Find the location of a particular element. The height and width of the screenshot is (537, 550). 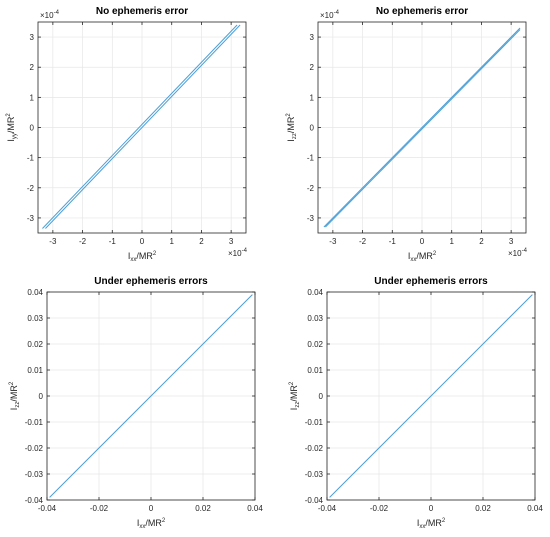

y-exponent-label: ×10⁻⁴ is located at coordinates (330, 15).